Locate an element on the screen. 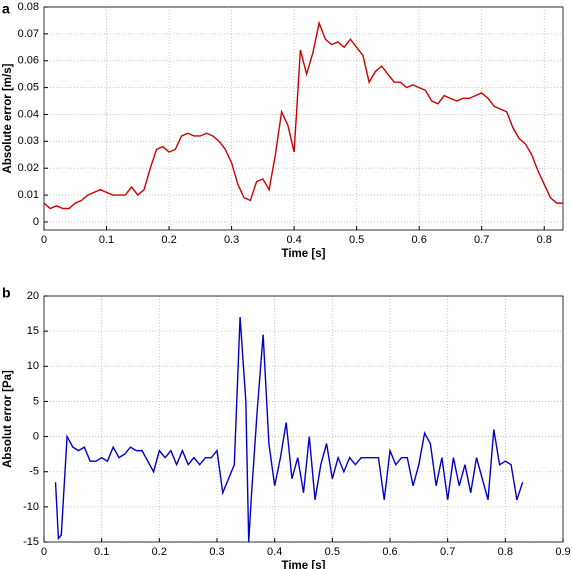  panel-label: a is located at coordinates (6, 9).